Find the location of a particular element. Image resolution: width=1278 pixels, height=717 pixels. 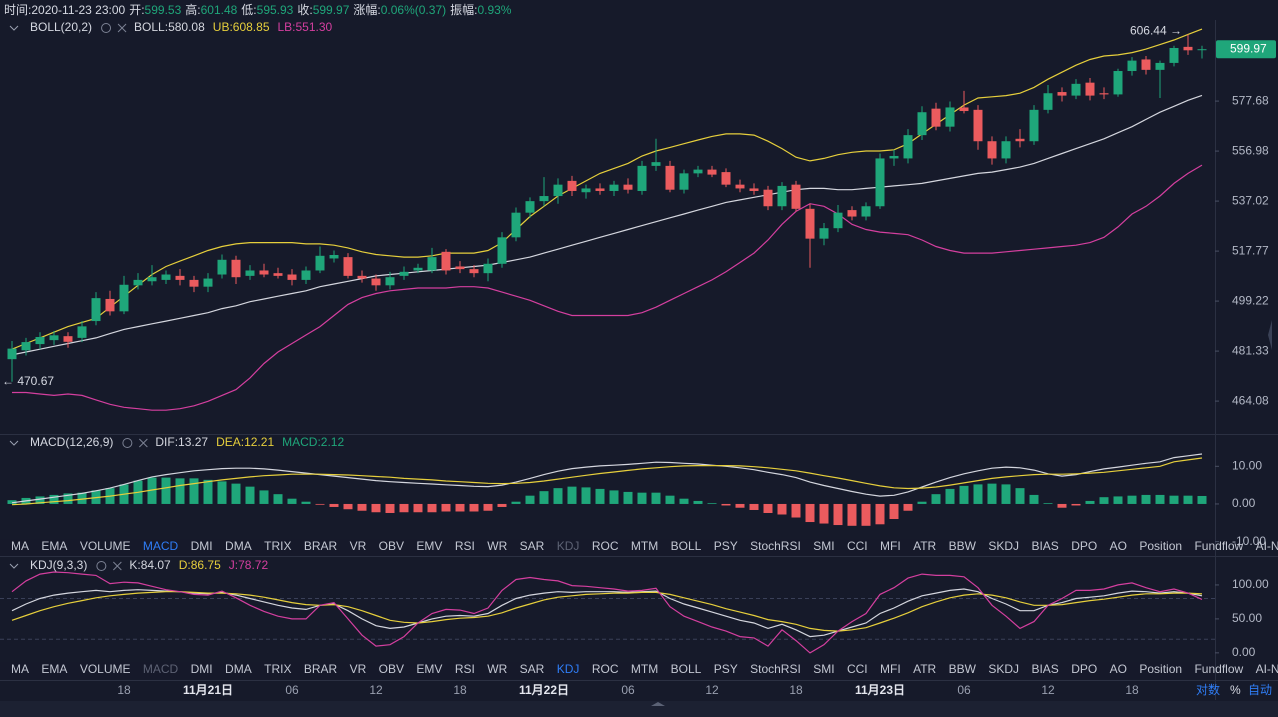

scale-control: 自动 is located at coordinates (1260, 690).